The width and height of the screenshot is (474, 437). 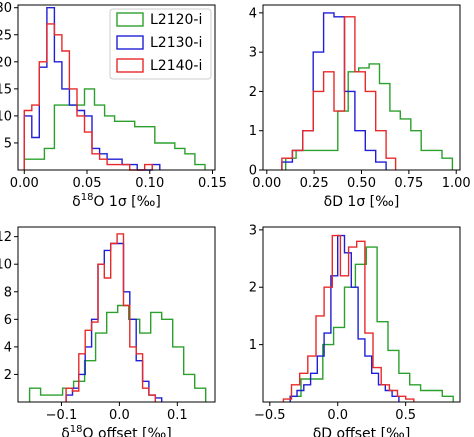 What do you see at coordinates (212, 183) in the screenshot?
I see `x-tick-label: 0.15` at bounding box center [212, 183].